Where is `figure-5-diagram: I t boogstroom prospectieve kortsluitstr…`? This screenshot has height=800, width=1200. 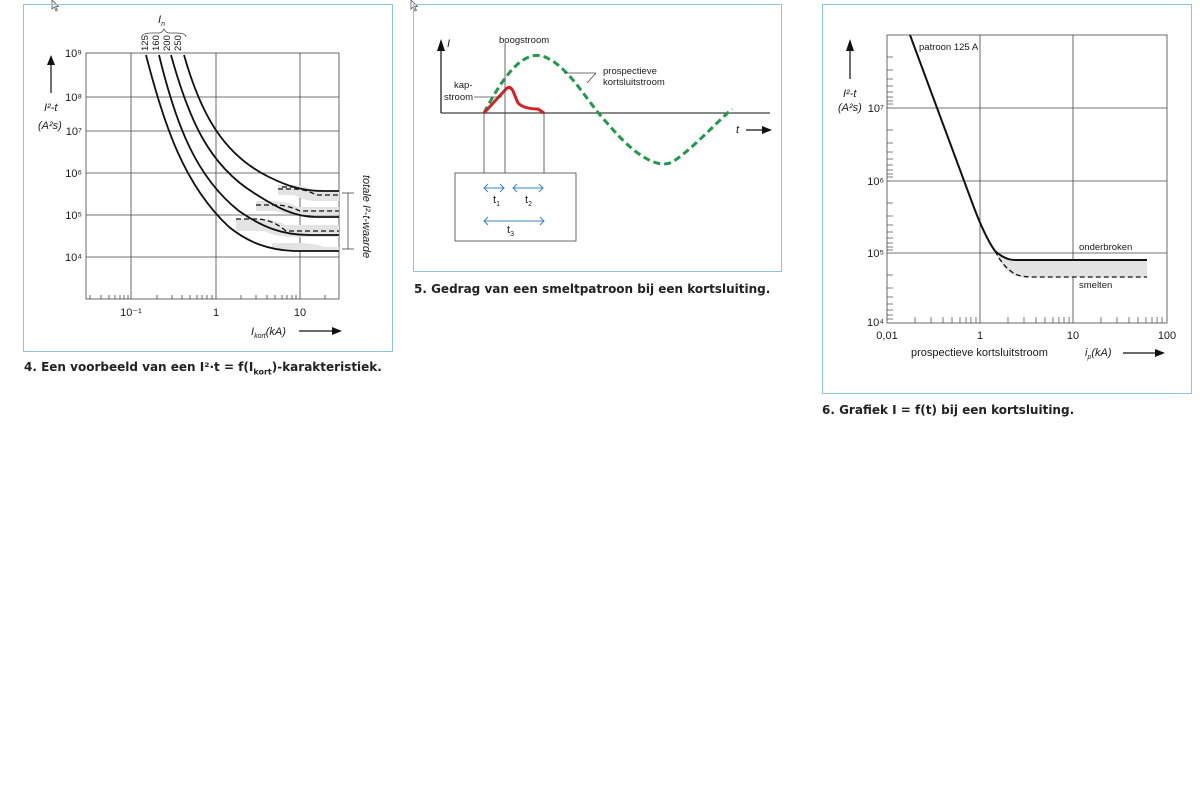 figure-5-diagram: I t boogstroom prospectieve kortsluitstr… is located at coordinates (604, 138).